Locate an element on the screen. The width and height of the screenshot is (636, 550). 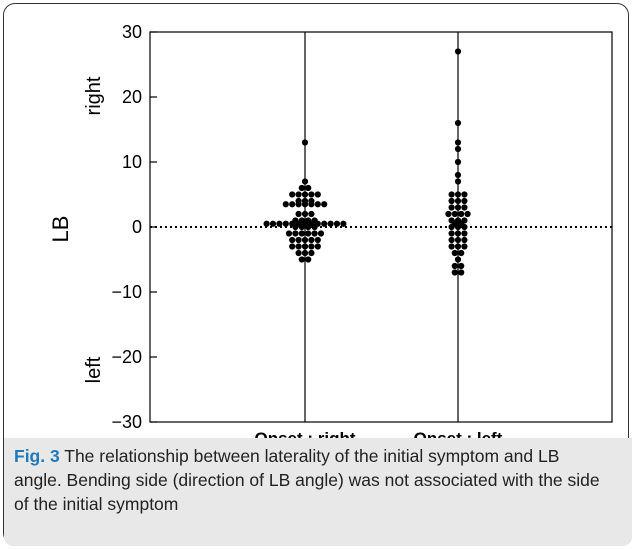
y-tick-label: 0 is located at coordinates (137, 227).